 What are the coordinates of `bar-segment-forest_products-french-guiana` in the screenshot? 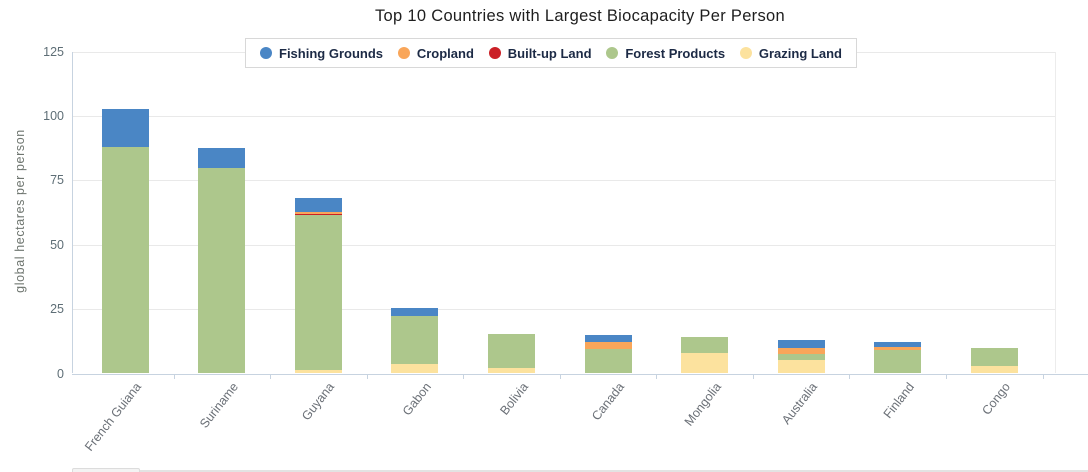 It's located at (125, 260).